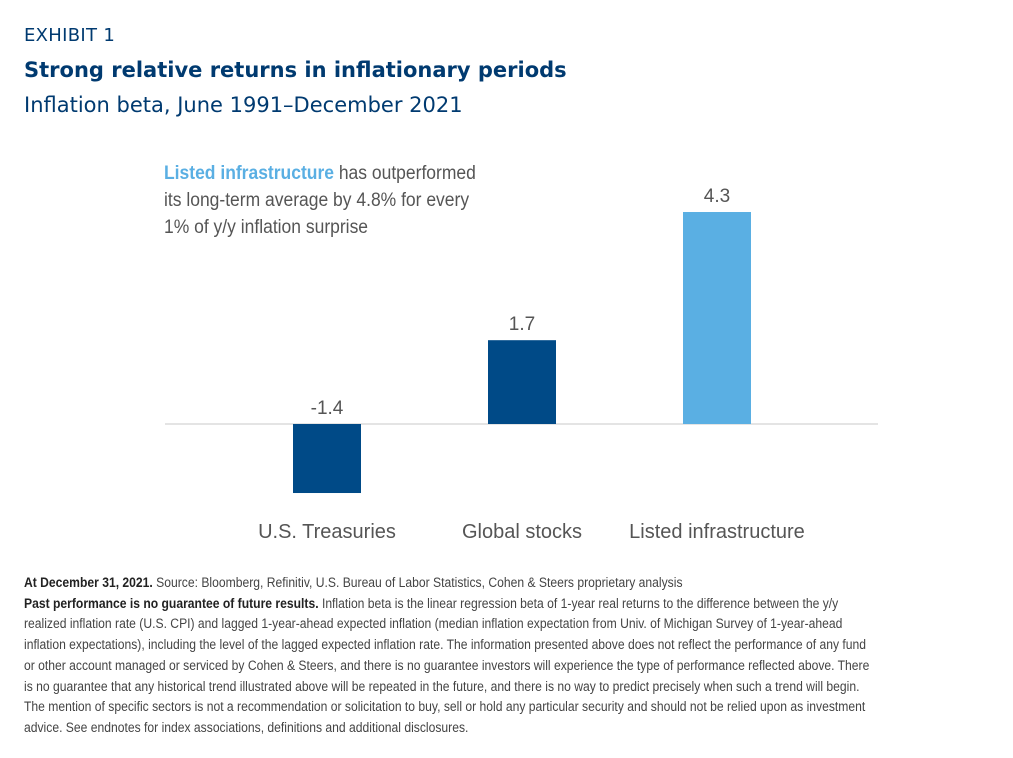 This screenshot has height=758, width=1013. Describe the element at coordinates (717, 318) in the screenshot. I see `bar-listed-infrastructure` at that location.